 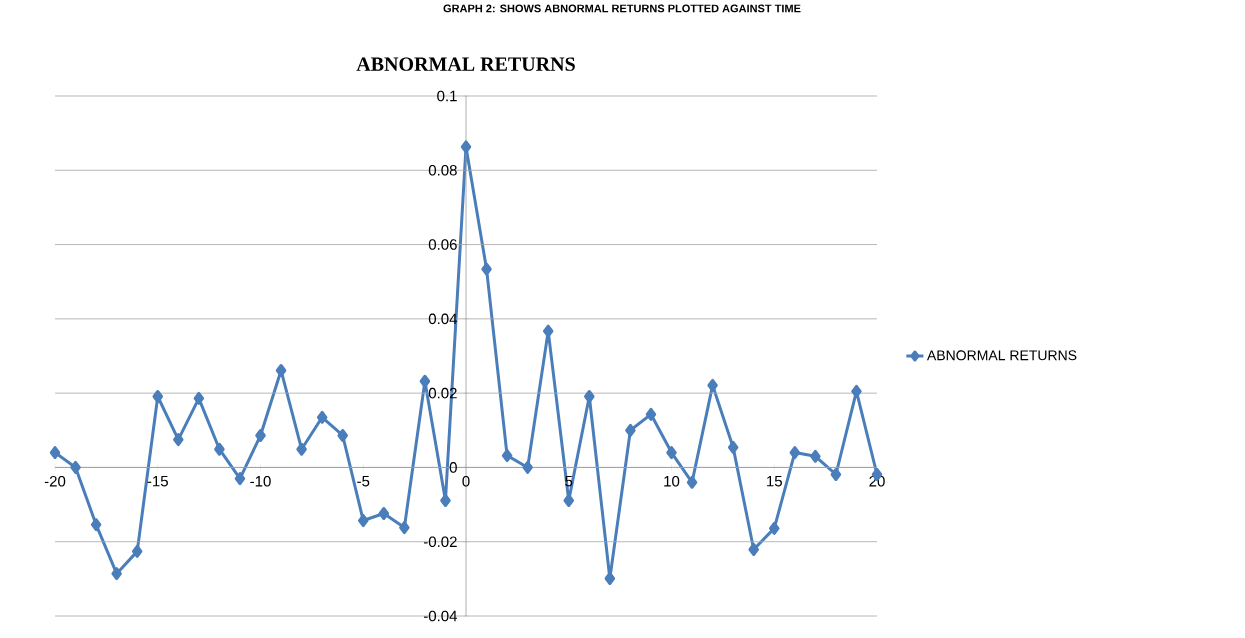 What do you see at coordinates (442, 170) in the screenshot?
I see `y-tick-label: 0.08` at bounding box center [442, 170].